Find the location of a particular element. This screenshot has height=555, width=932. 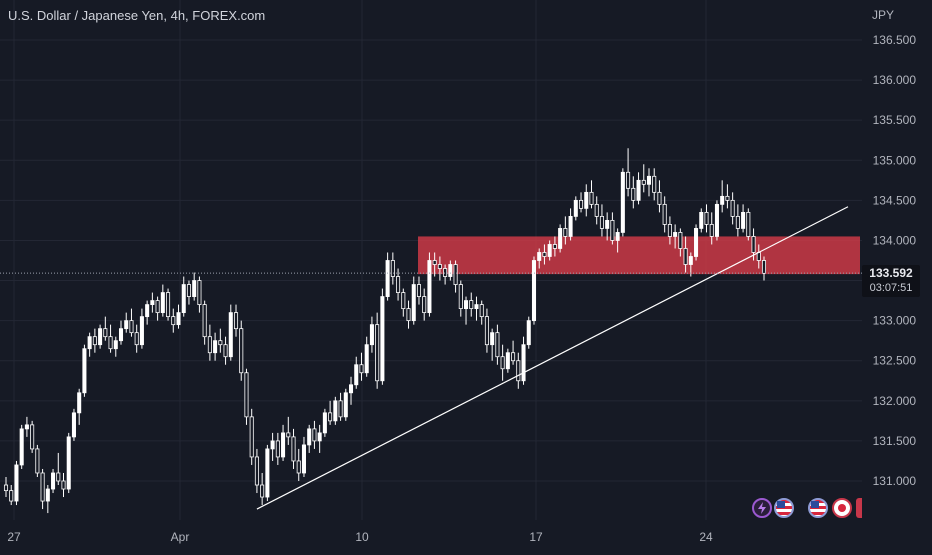

price-tick-label: 135.000 is located at coordinates (895, 160).